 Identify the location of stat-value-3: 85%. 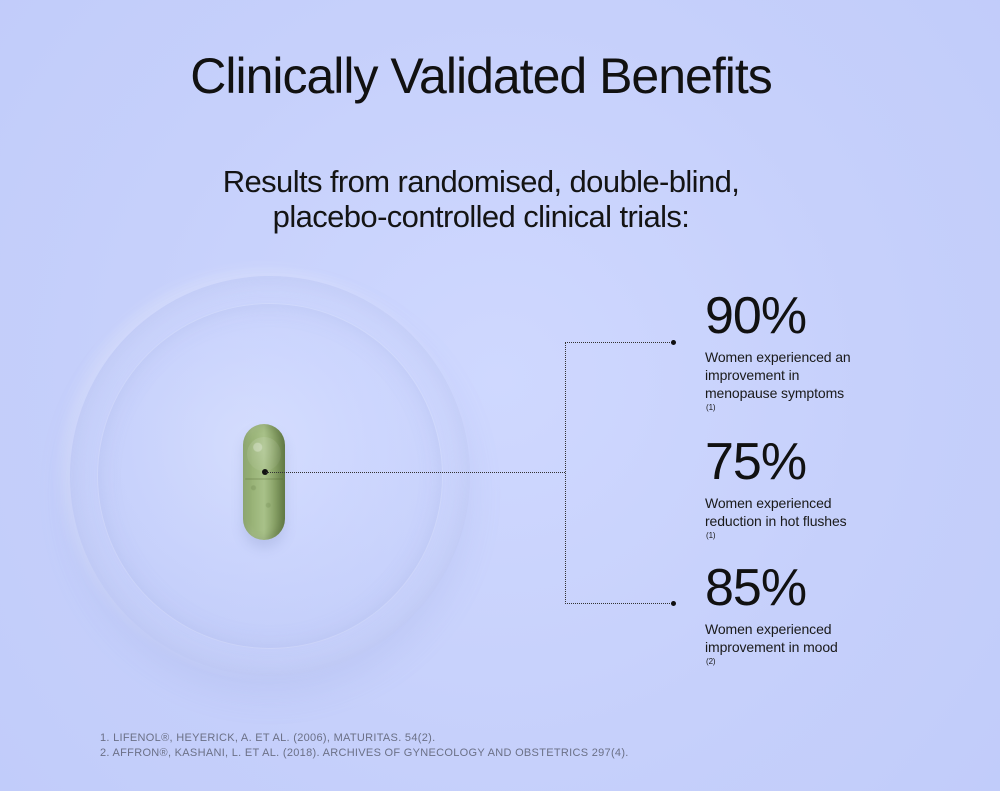
(756, 588).